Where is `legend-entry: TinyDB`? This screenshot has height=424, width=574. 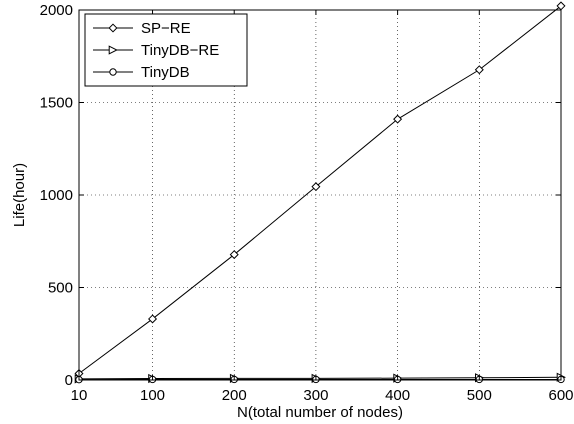
legend-entry: TinyDB is located at coordinates (141, 72).